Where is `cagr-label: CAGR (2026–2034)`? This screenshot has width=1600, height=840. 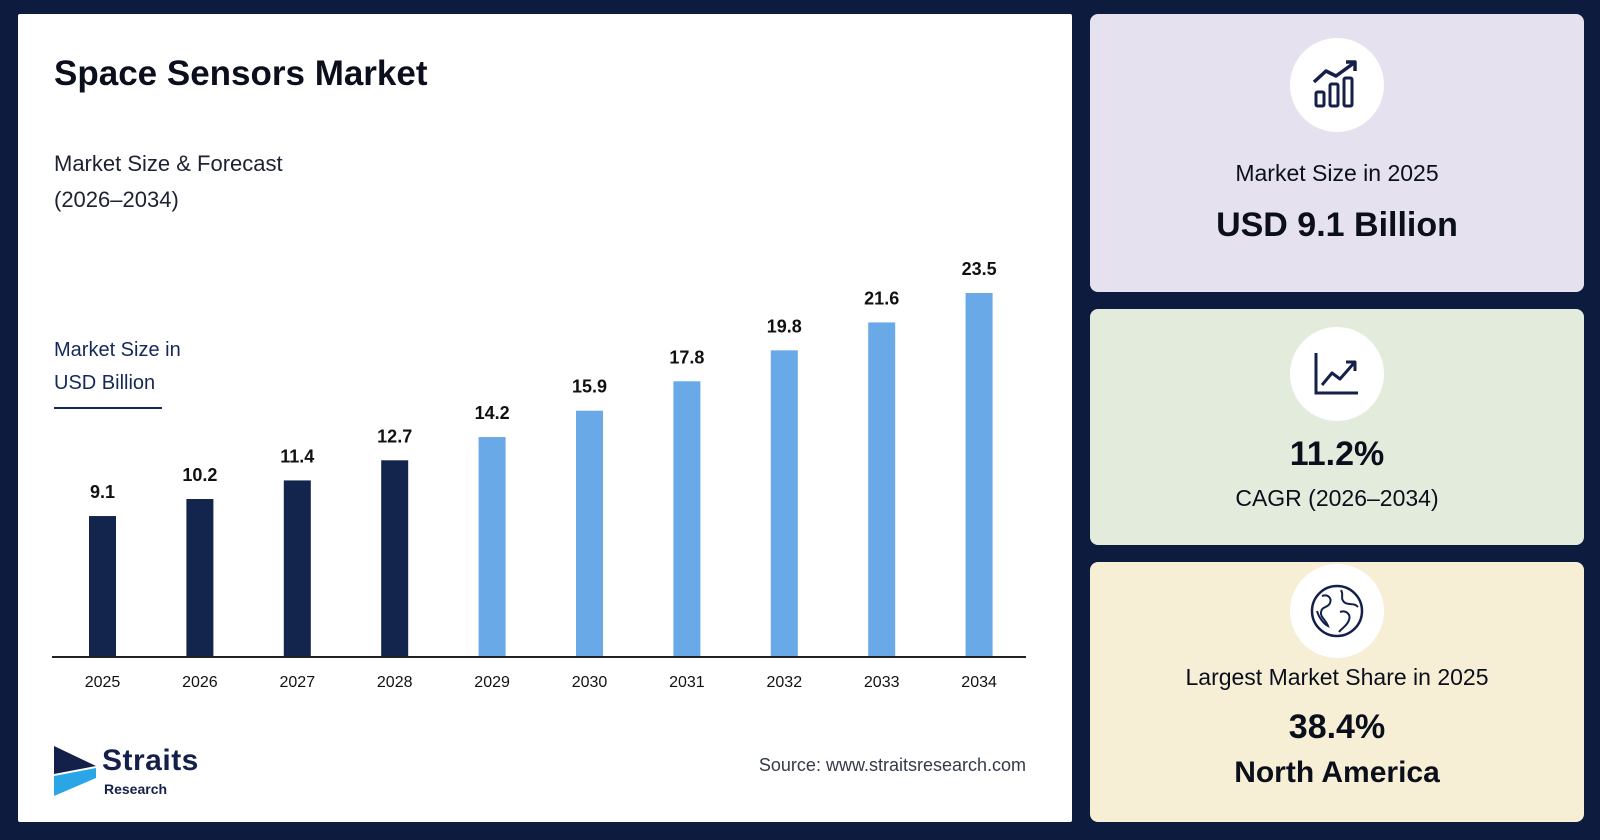
cagr-label: CAGR (2026–2034) is located at coordinates (1337, 498).